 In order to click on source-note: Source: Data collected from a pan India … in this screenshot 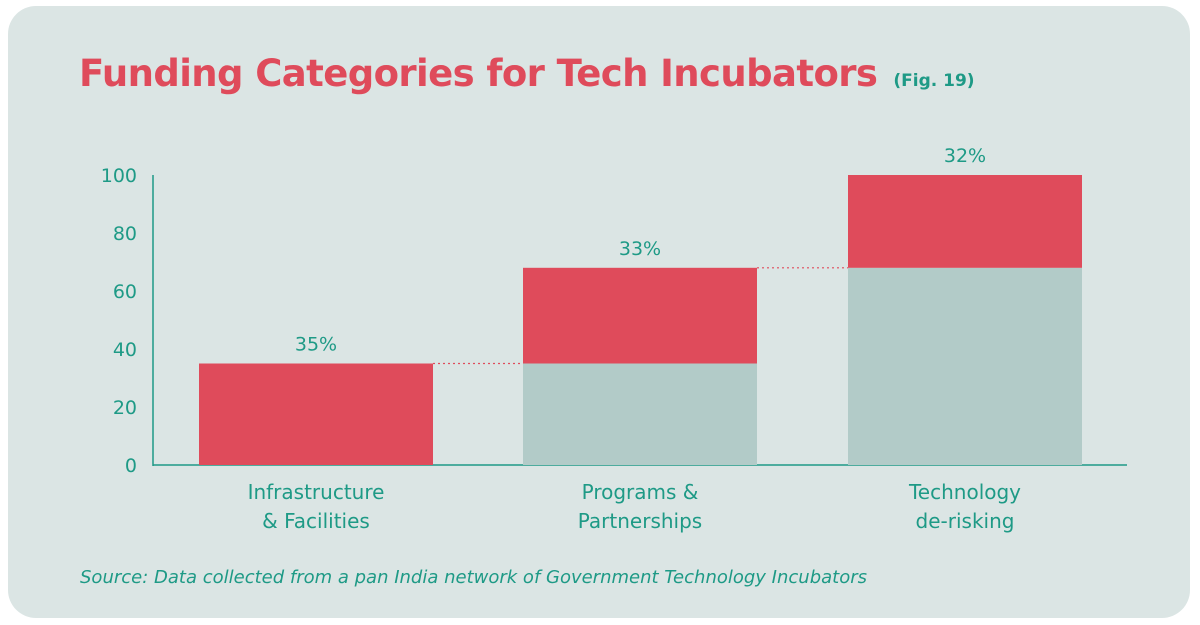, I will do `click(473, 577)`.